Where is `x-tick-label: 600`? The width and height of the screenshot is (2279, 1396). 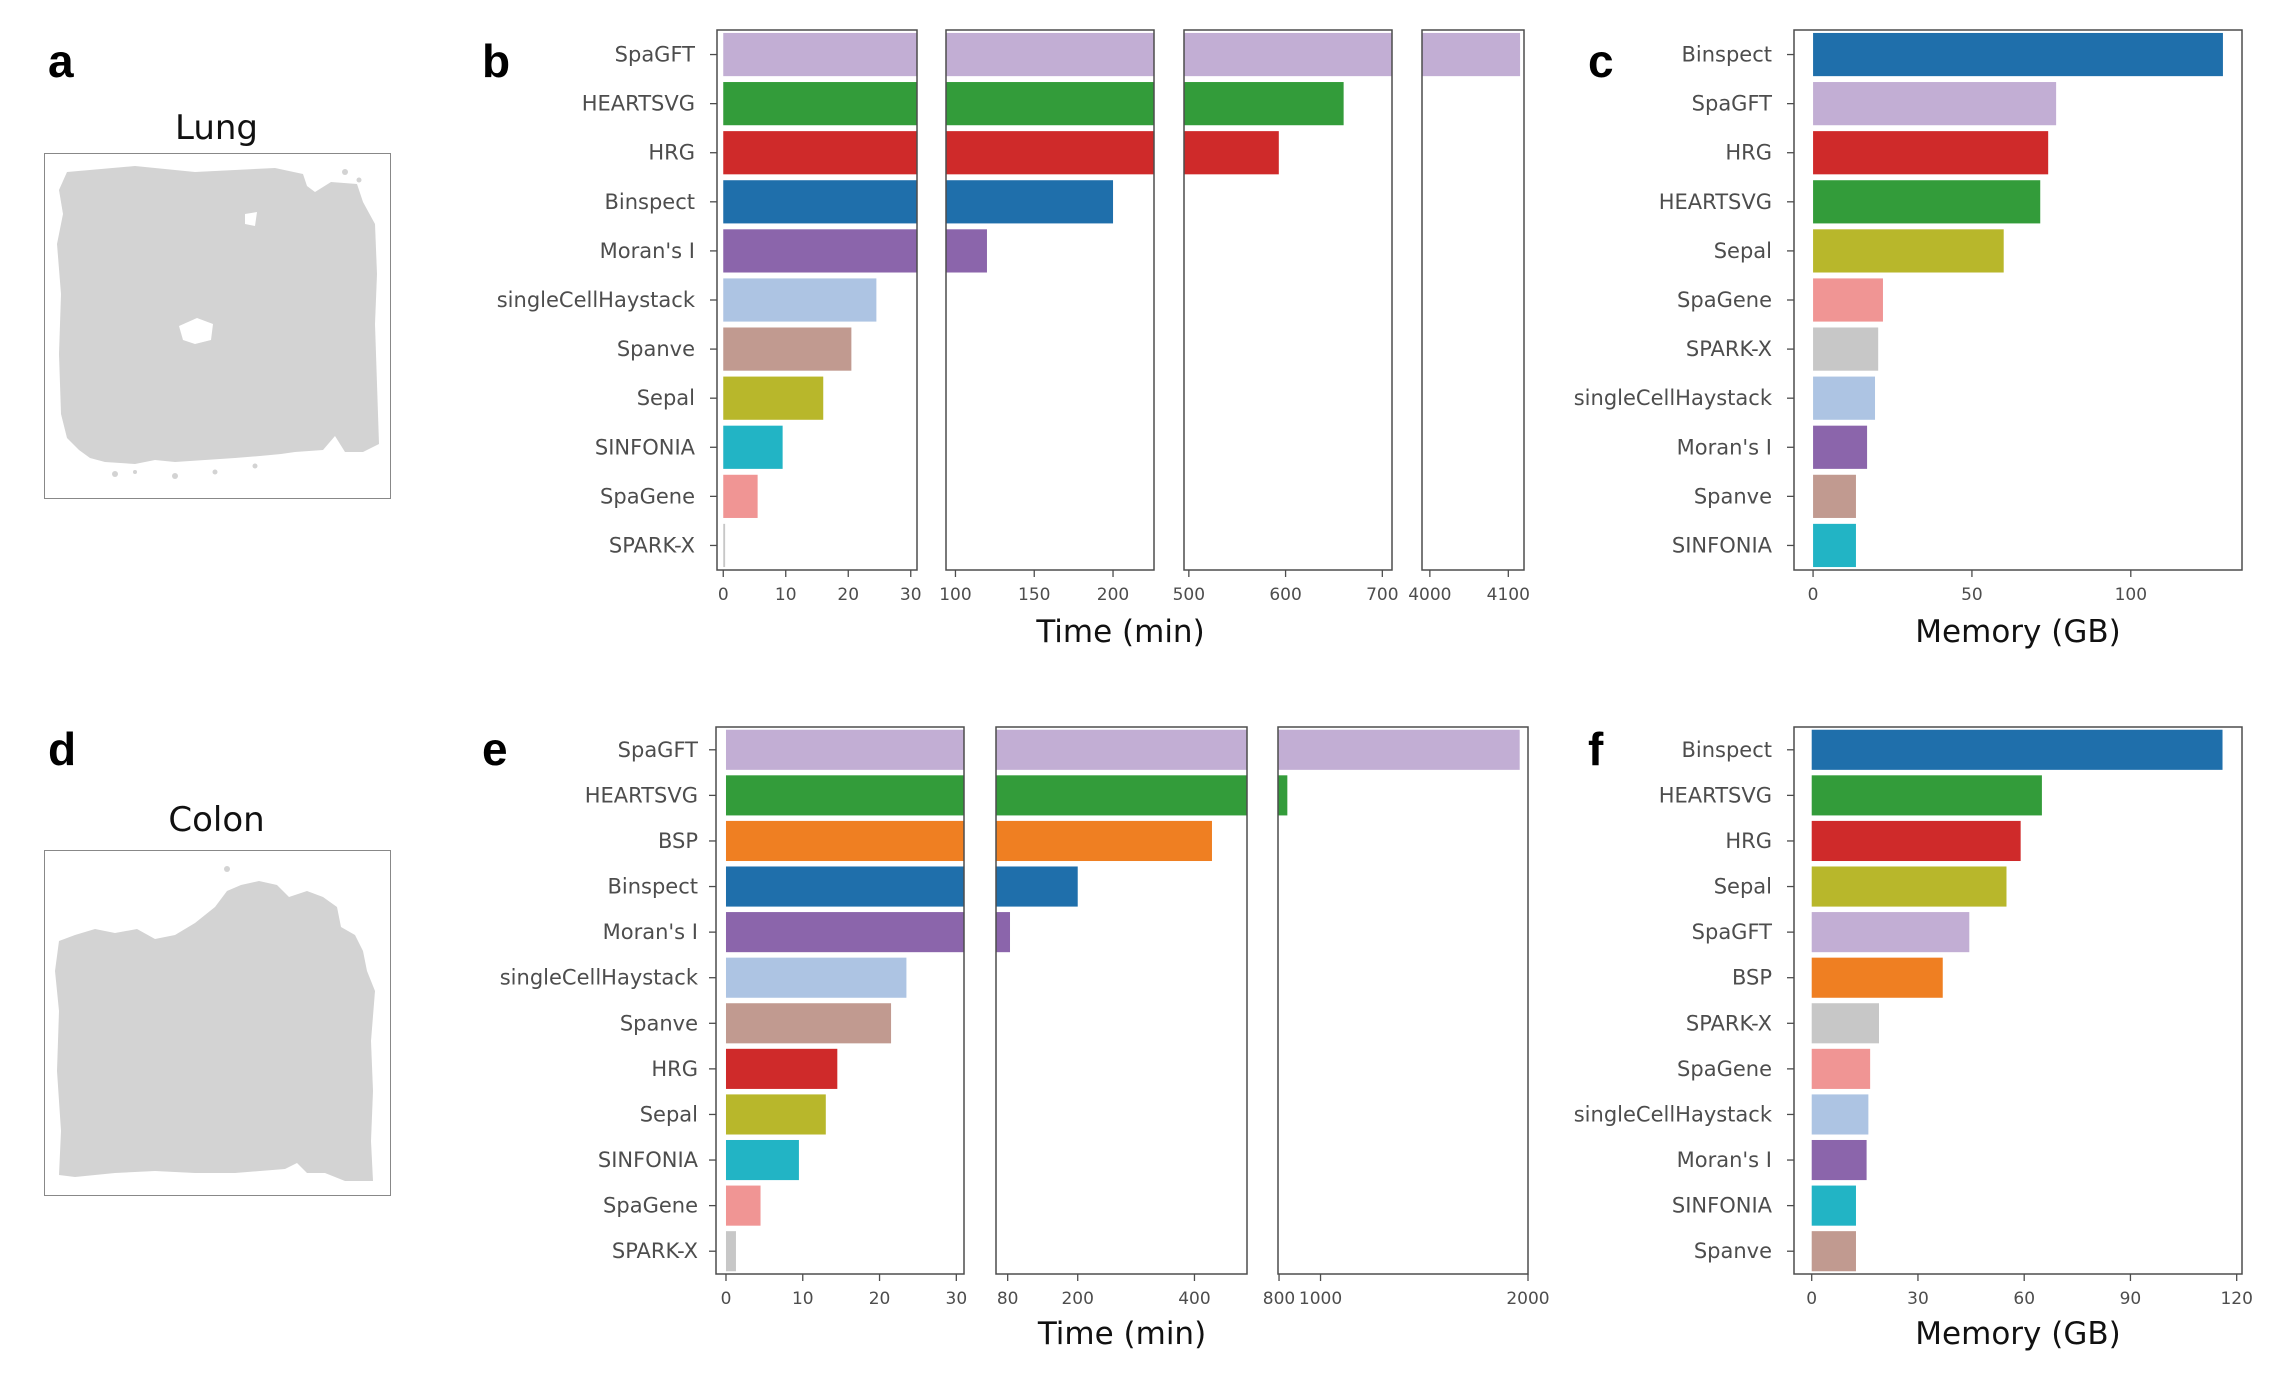 x-tick-label: 600 is located at coordinates (1285, 595).